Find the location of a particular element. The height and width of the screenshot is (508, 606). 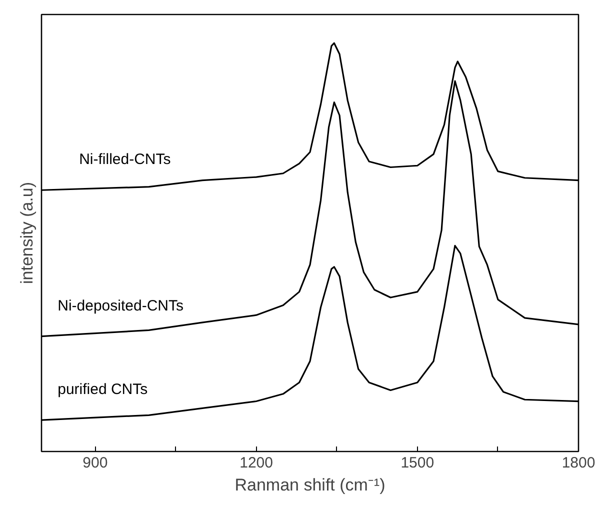

series-label: Ni-filled-CNTs is located at coordinates (125, 159).